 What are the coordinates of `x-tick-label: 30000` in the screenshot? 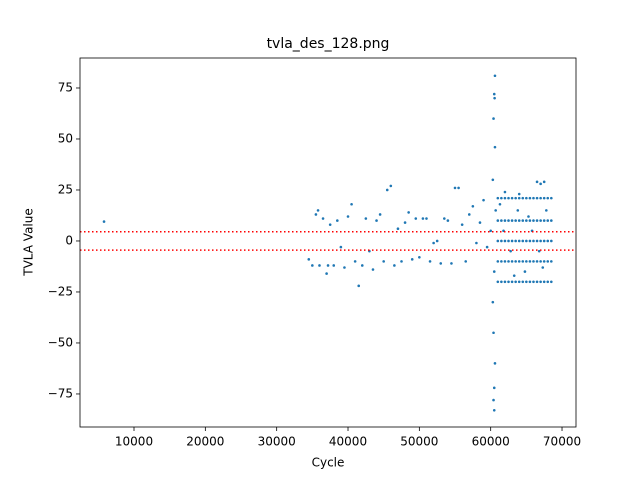 It's located at (277, 442).